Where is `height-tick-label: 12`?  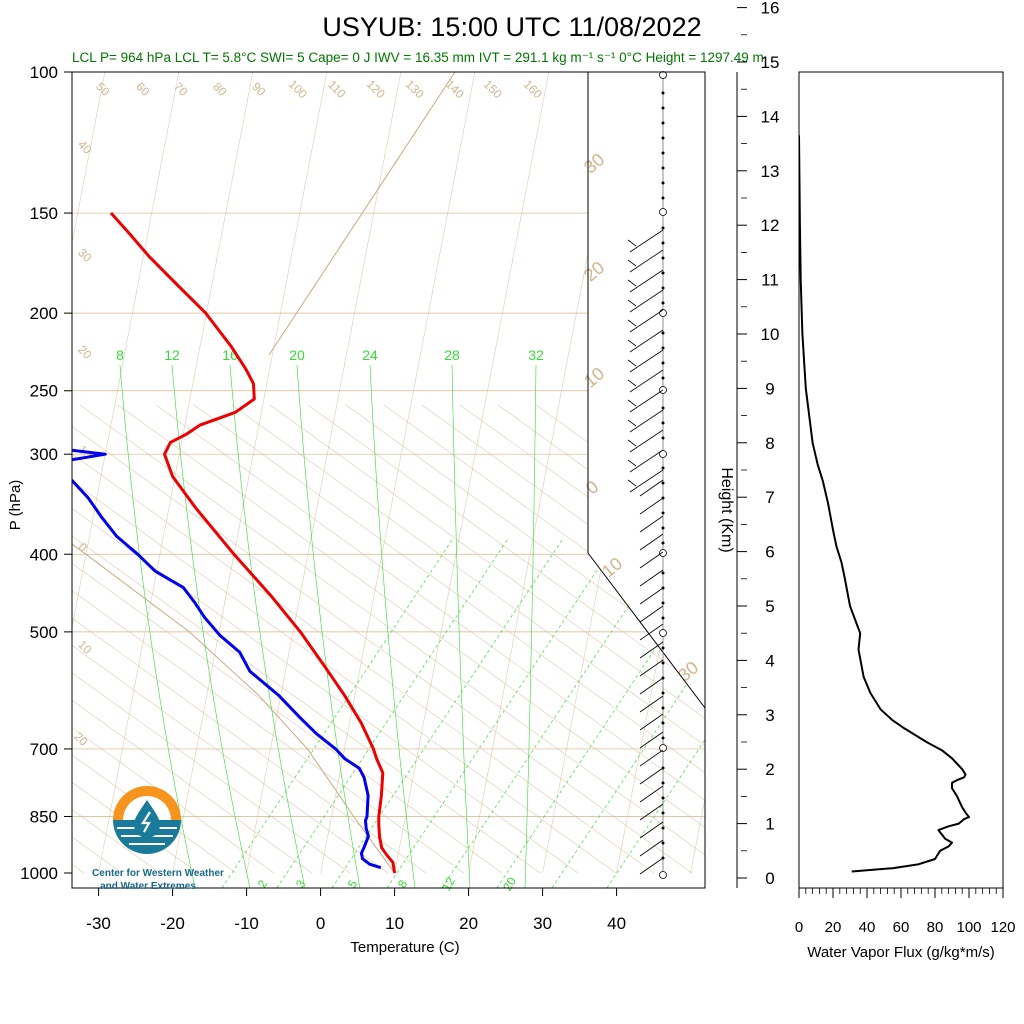 height-tick-label: 12 is located at coordinates (770, 225).